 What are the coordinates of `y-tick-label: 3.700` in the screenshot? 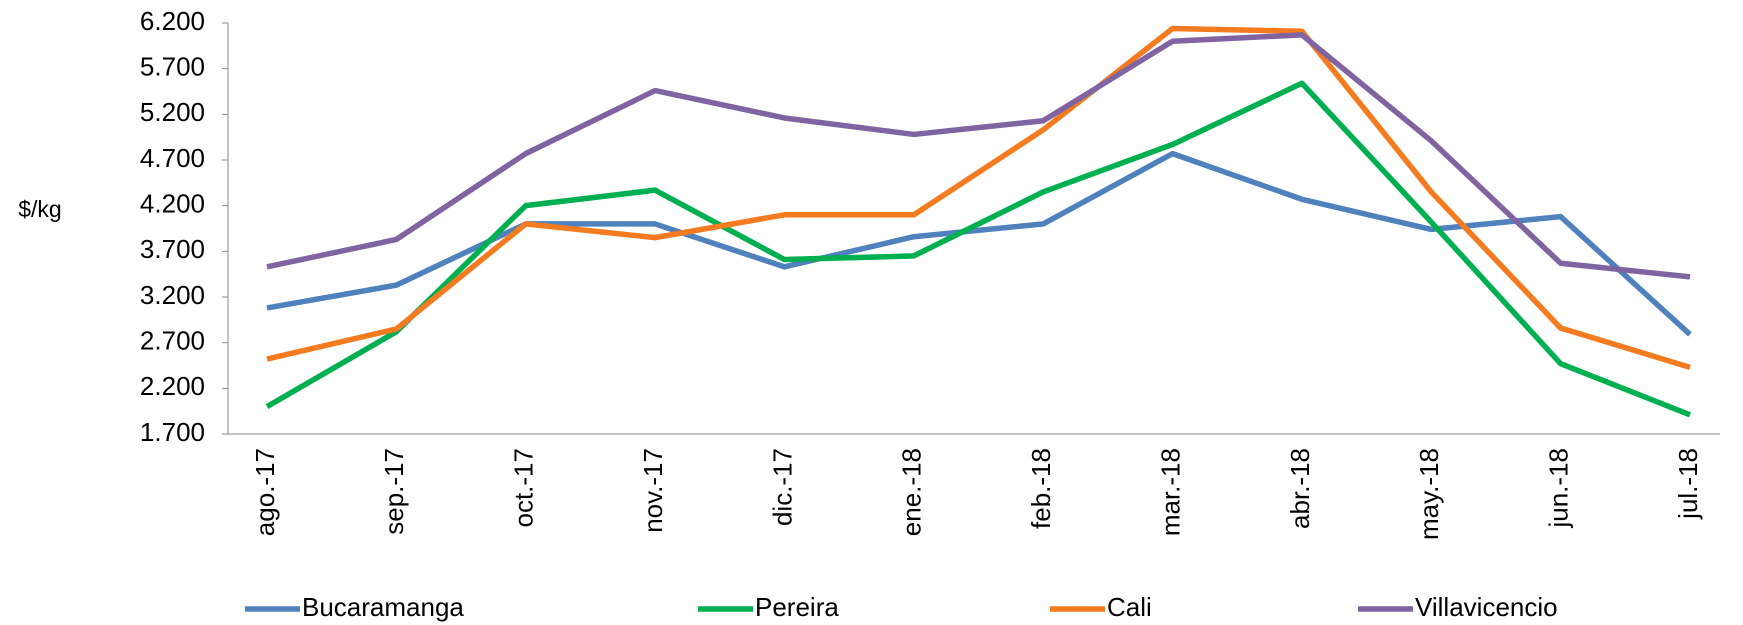 It's located at (172, 249).